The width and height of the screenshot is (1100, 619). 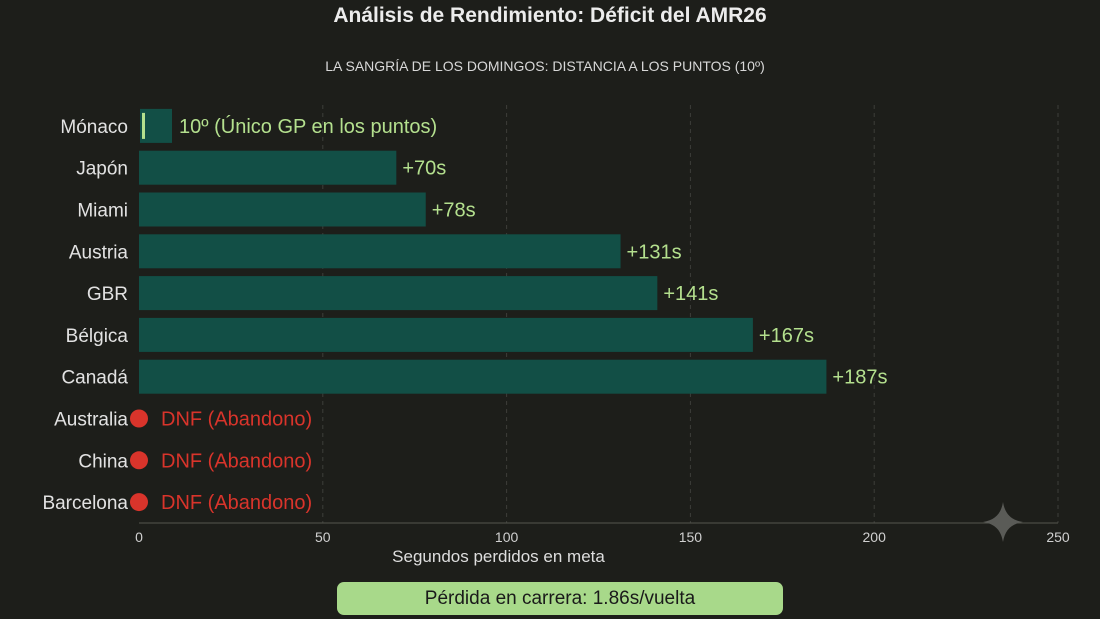 What do you see at coordinates (97, 336) in the screenshot?
I see `category-label: Bélgica` at bounding box center [97, 336].